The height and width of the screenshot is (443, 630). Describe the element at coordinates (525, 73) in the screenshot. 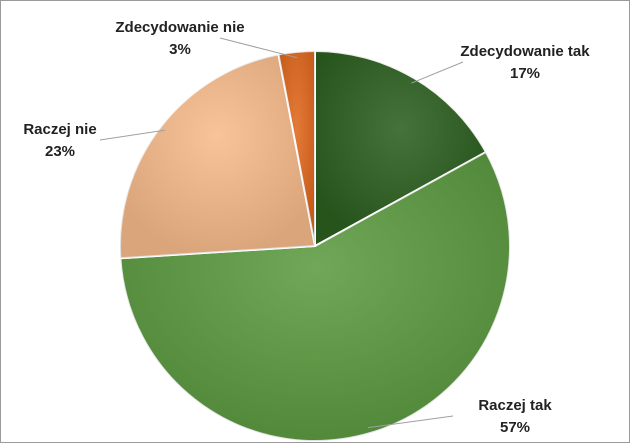

I see `value-label: 17%` at that location.